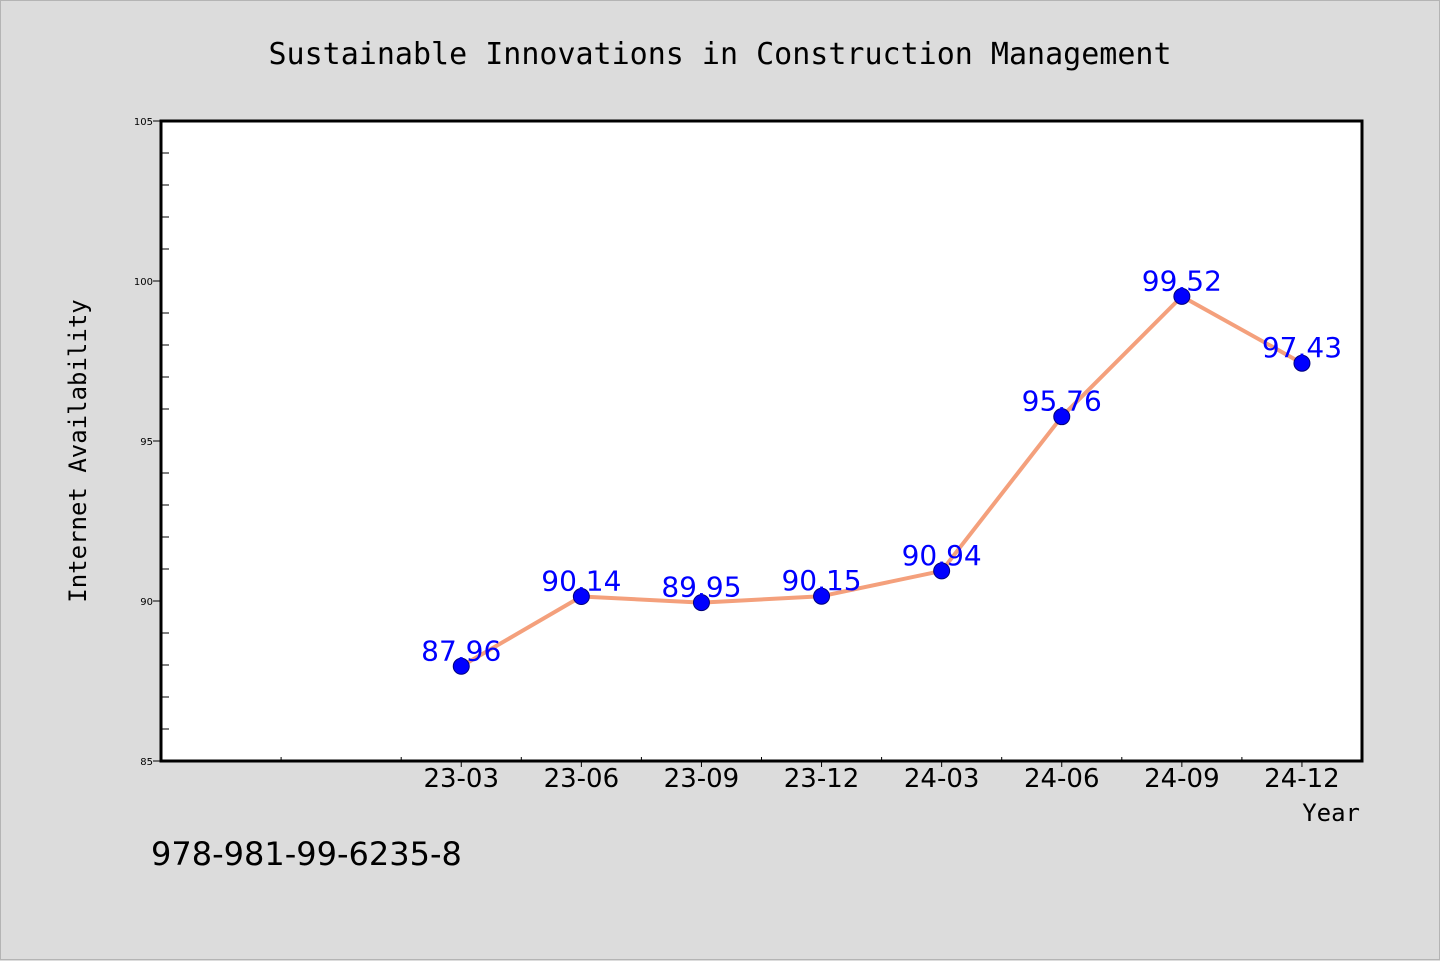  What do you see at coordinates (822, 779) in the screenshot?
I see `x-tick-label: 23-12` at bounding box center [822, 779].